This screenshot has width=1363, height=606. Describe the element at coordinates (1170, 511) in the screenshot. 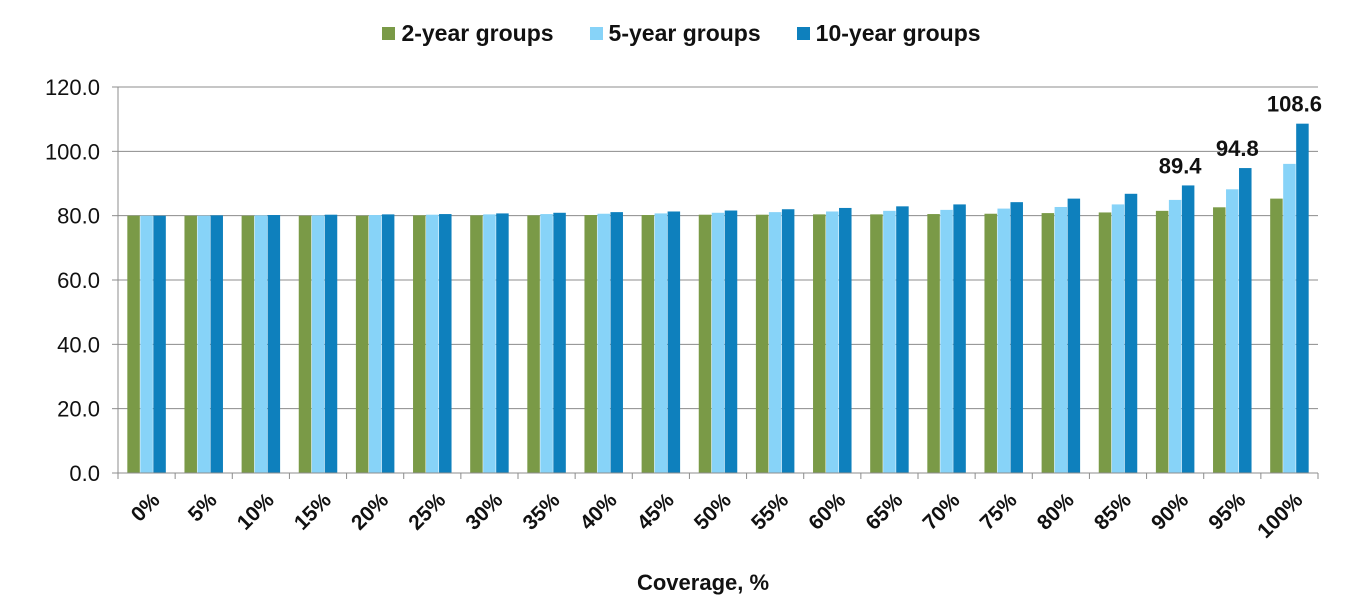

I see `x-tick-label: 90%` at that location.